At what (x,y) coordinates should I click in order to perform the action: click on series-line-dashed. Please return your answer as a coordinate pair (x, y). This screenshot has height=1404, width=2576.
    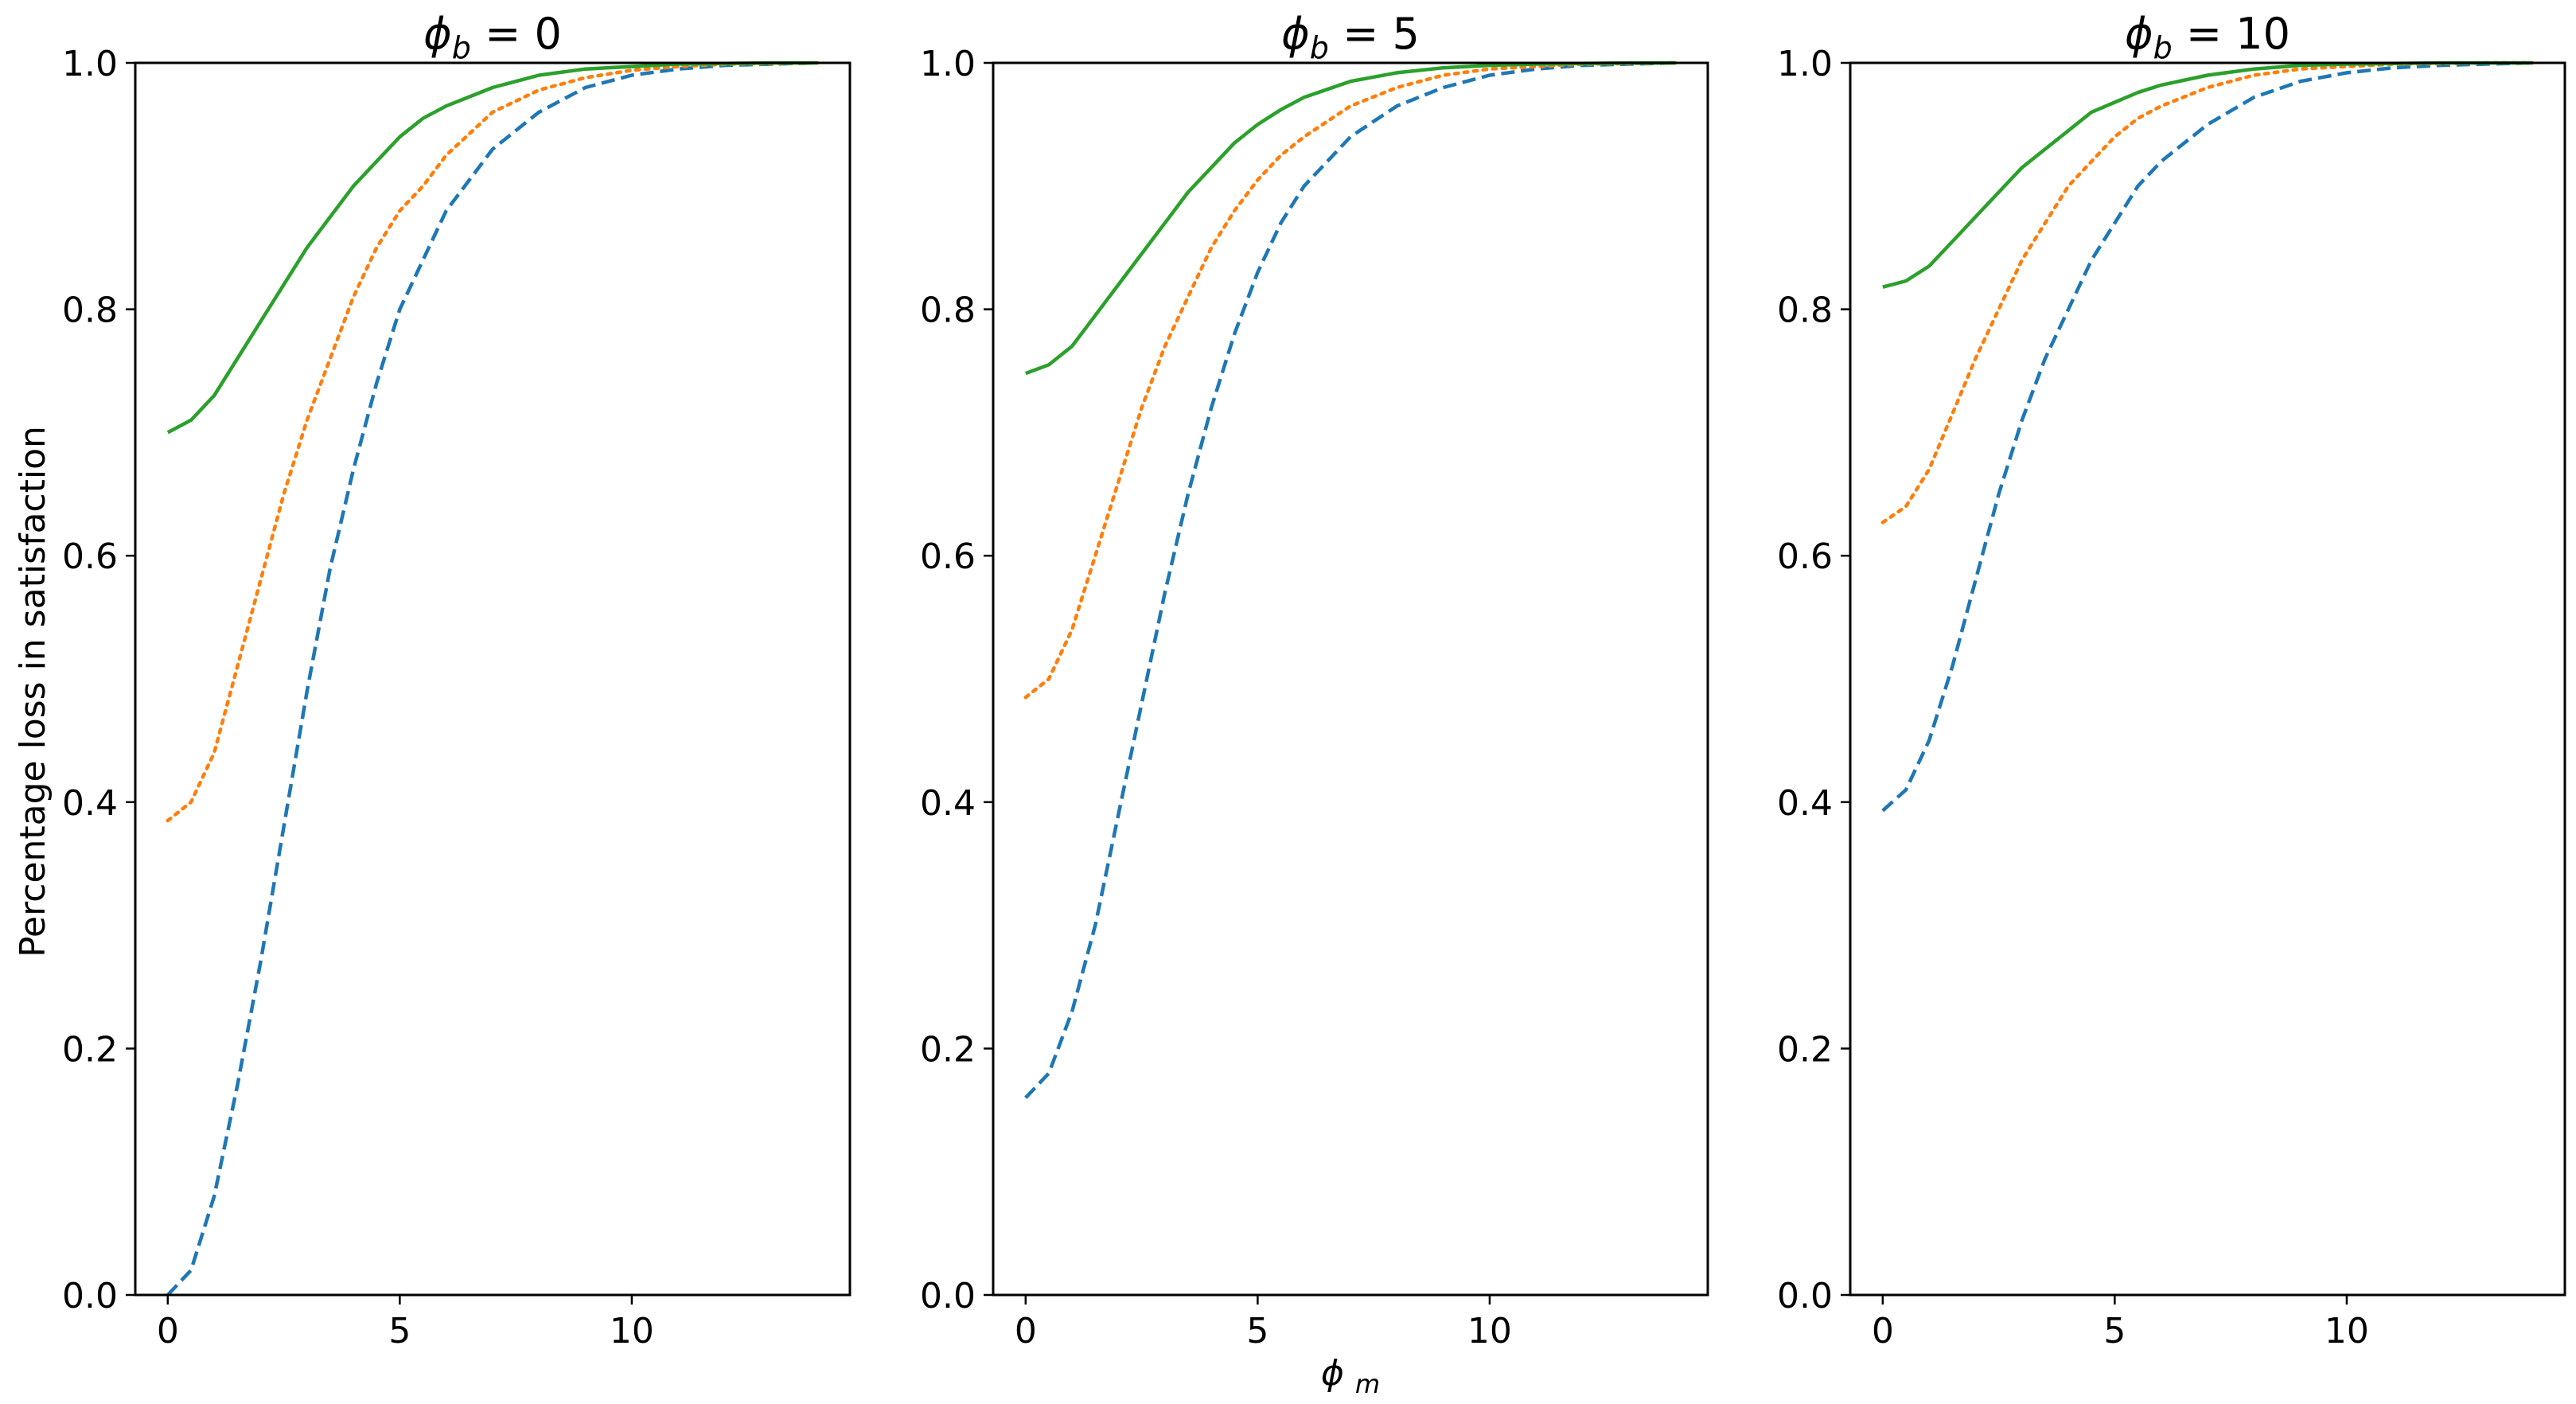
    Looking at the image, I should click on (2207, 436).